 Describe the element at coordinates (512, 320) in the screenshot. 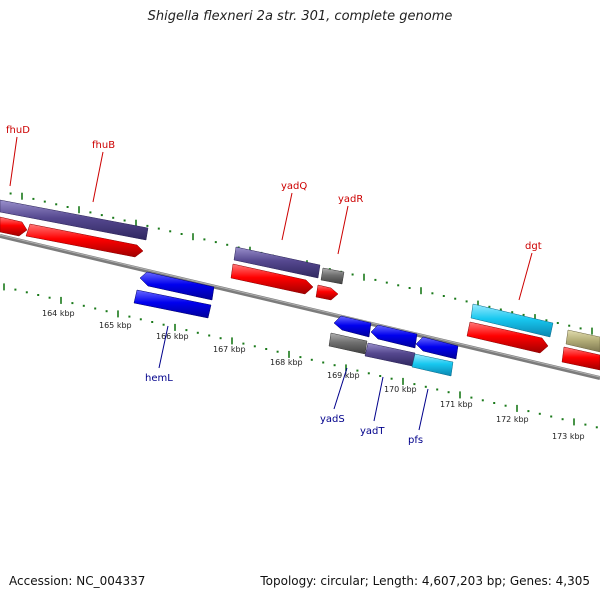

I see `gene-dgt-bar` at that location.